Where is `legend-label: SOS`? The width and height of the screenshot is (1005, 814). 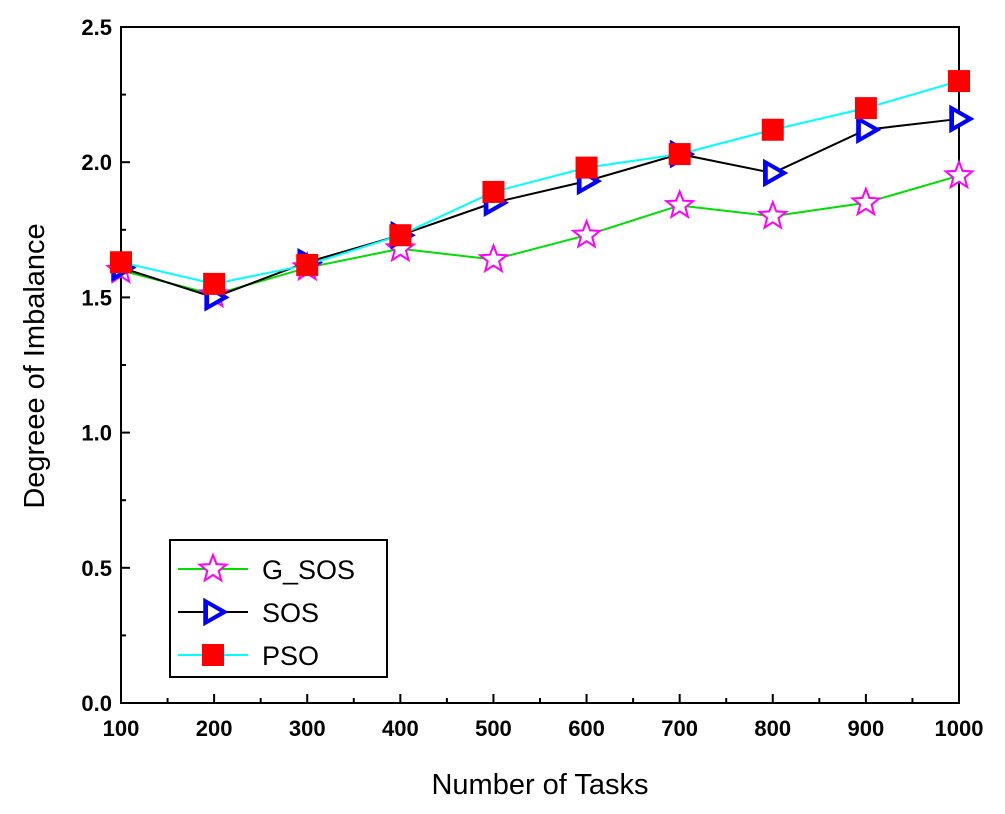 legend-label: SOS is located at coordinates (290, 613).